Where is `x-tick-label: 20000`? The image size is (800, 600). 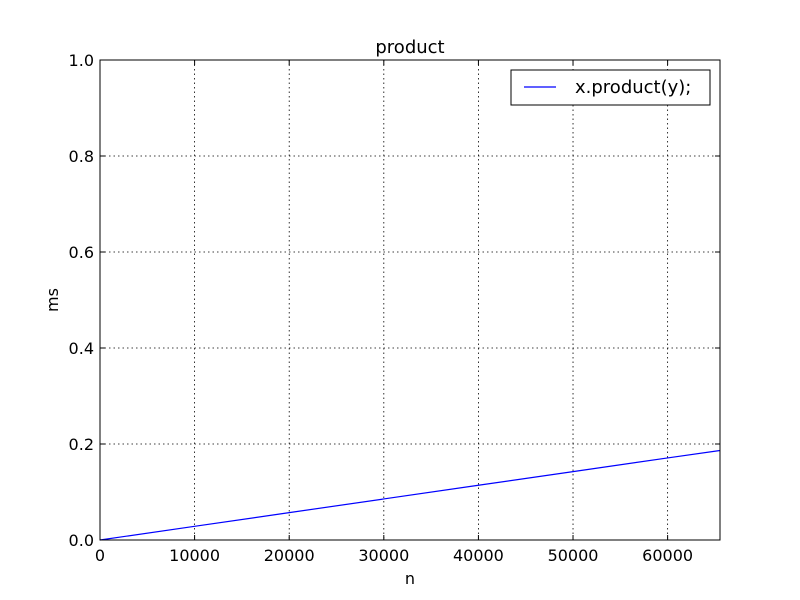 x-tick-label: 20000 is located at coordinates (289, 555).